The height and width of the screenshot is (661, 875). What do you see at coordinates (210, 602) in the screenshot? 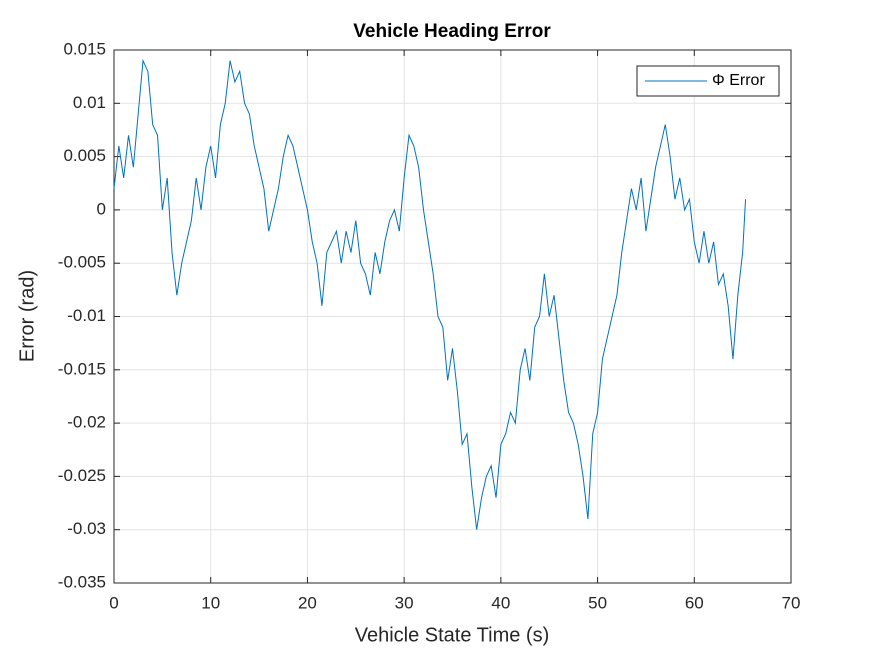
I see `x-tick-label: 10` at bounding box center [210, 602].